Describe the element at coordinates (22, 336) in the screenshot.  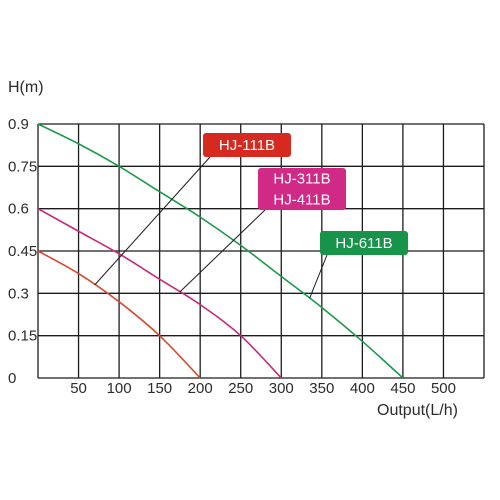
I see `y-tick-label: 0.15` at that location.